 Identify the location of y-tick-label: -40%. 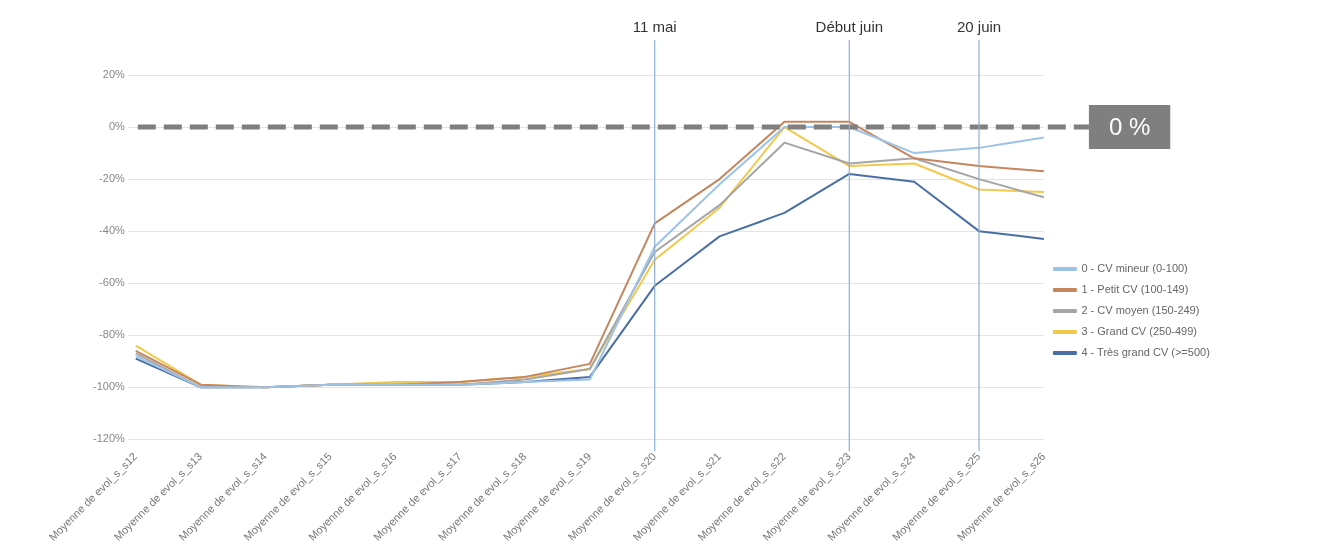
(112, 230).